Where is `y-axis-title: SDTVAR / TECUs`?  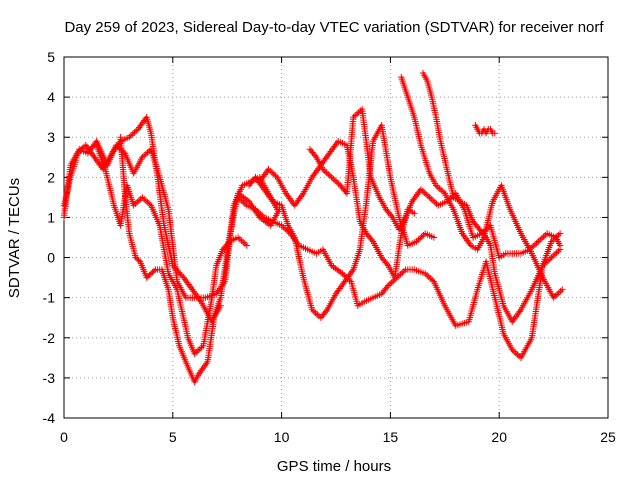 y-axis-title: SDTVAR / TECUs is located at coordinates (14, 238).